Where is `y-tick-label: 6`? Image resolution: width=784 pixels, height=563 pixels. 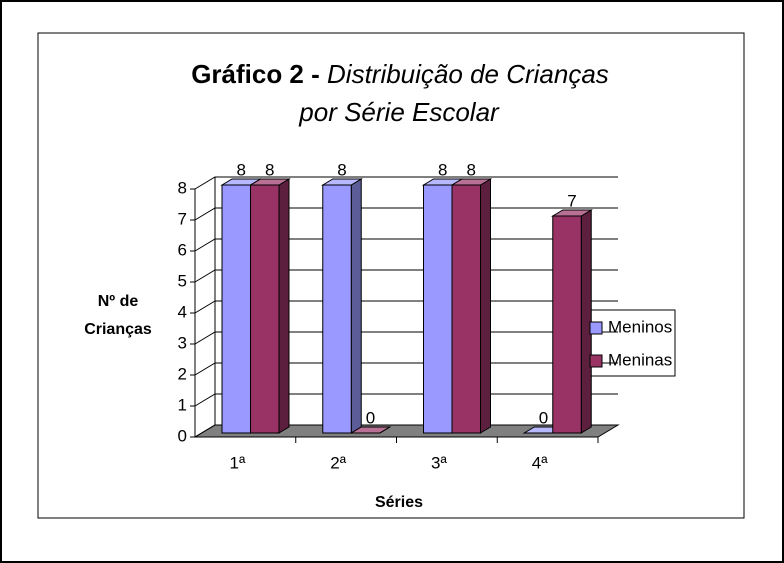
y-tick-label: 6 is located at coordinates (182, 249).